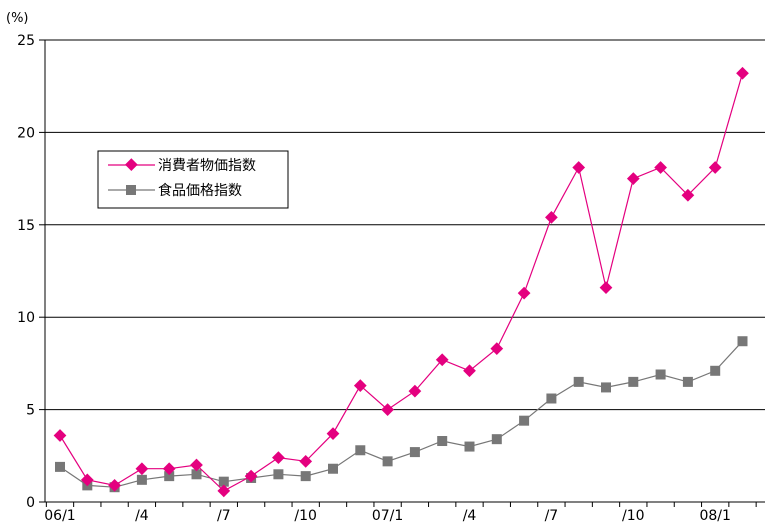 The width and height of the screenshot is (765, 529). I want to click on x-tick-label: 08/1, so click(714, 516).